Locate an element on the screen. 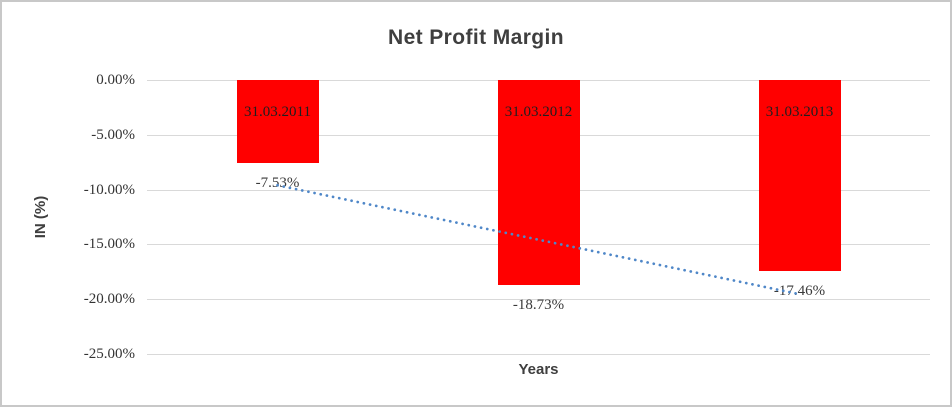  y-tick-label: -20.00% is located at coordinates (109, 299).